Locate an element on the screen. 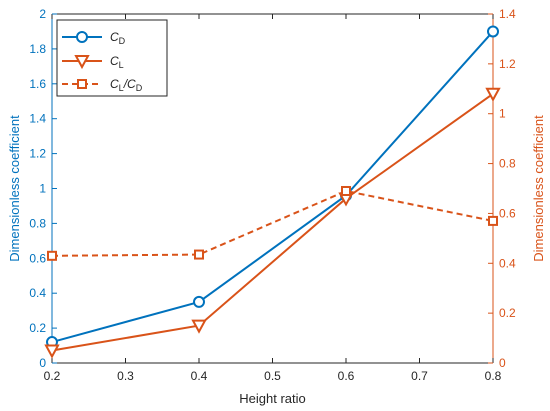 This screenshot has height=411, width=550. y-left-tick-label: 0.8 is located at coordinates (37, 223).